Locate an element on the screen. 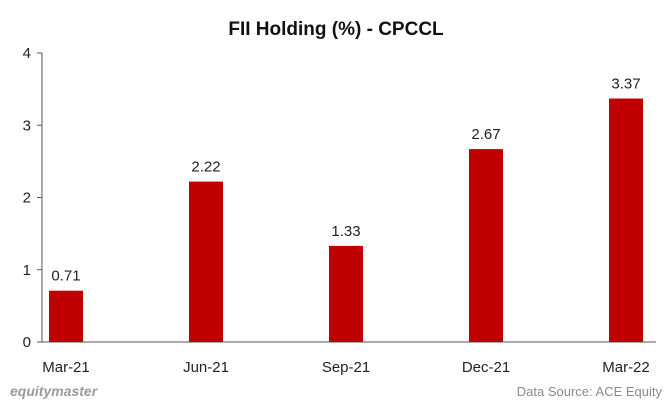  data-label-jun-21: 2.22 is located at coordinates (205, 167).